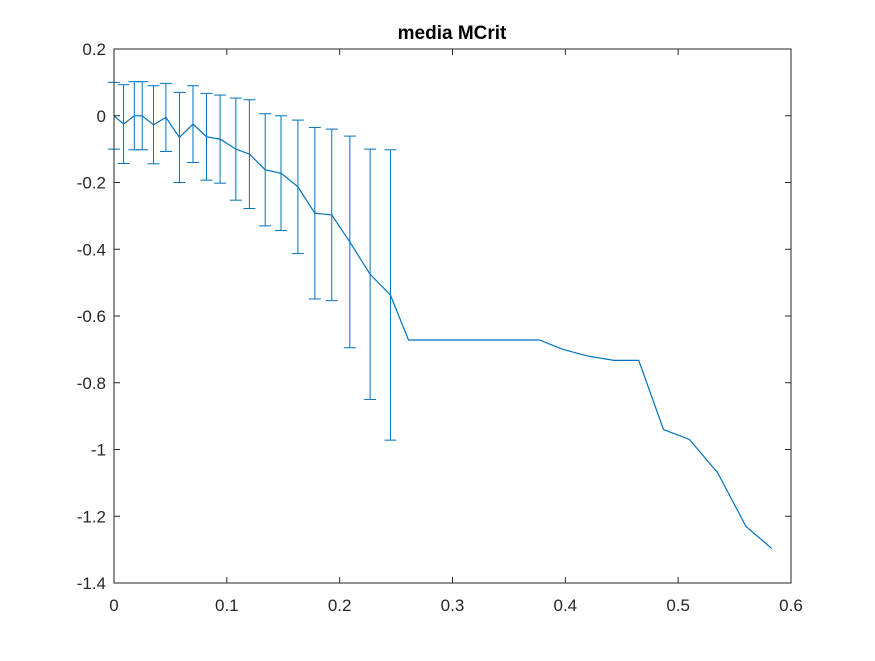 The width and height of the screenshot is (875, 661). I want to click on x-tick-label: 0, so click(113, 605).